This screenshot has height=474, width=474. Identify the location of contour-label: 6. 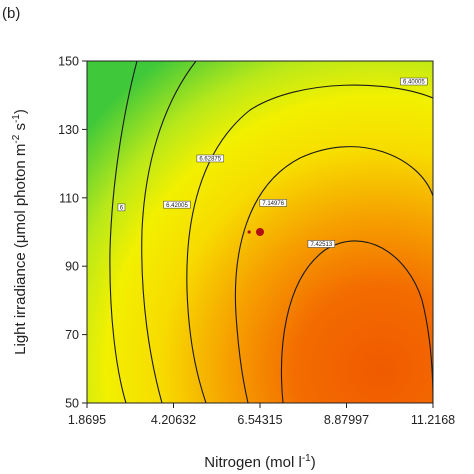
(121, 207).